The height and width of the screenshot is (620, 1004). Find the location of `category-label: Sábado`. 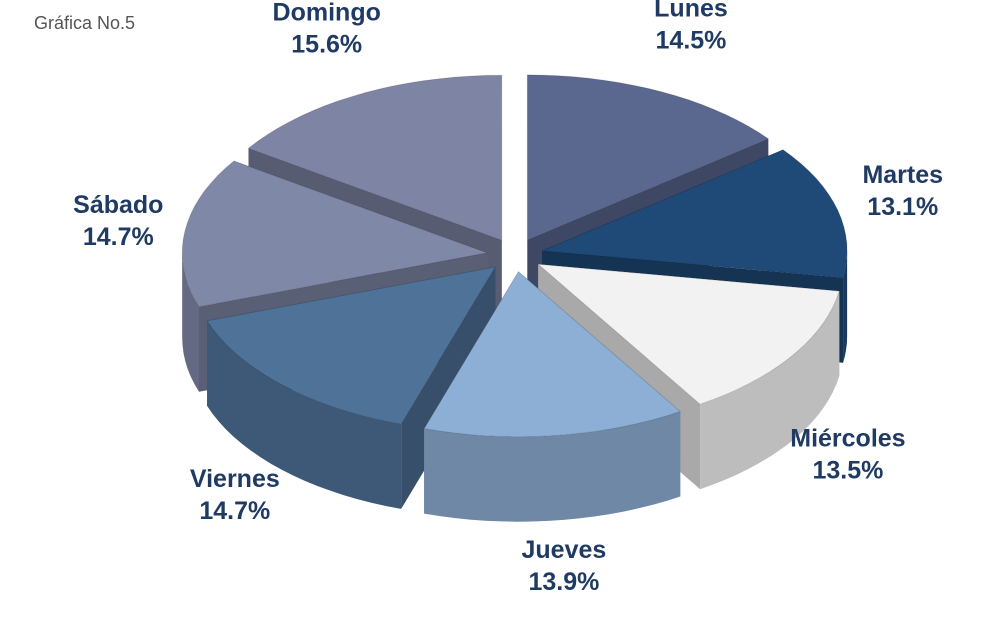

category-label: Sábado is located at coordinates (118, 205).